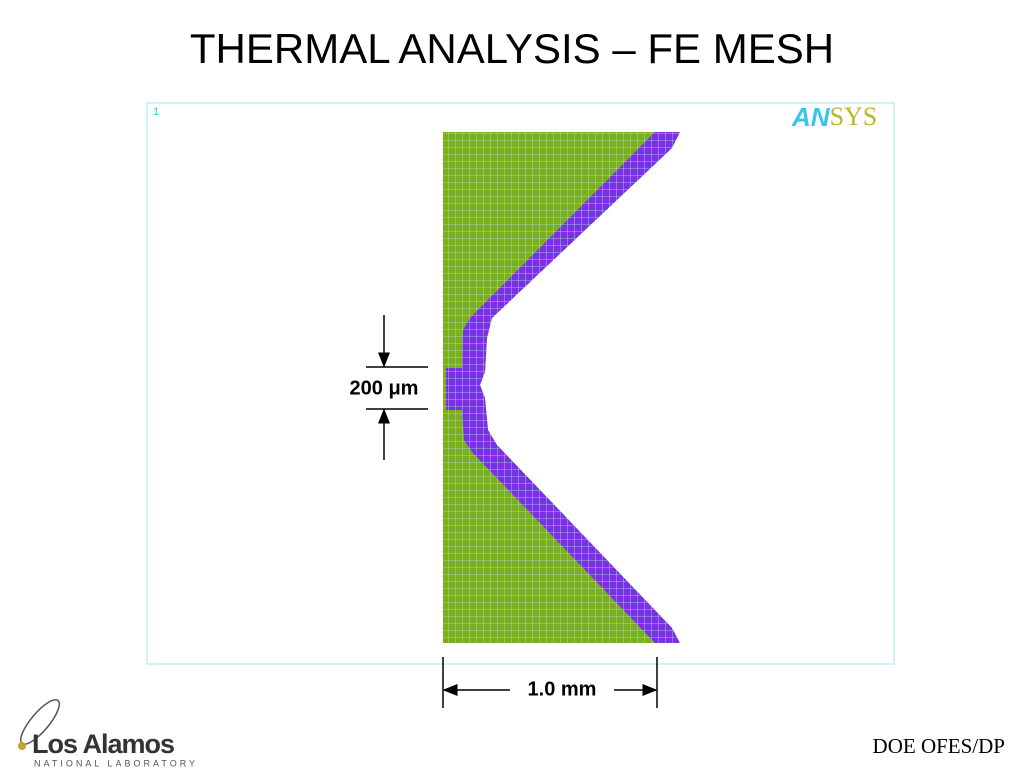 The width and height of the screenshot is (1024, 768). What do you see at coordinates (103, 744) in the screenshot?
I see `lab-name: Los Alamos` at bounding box center [103, 744].